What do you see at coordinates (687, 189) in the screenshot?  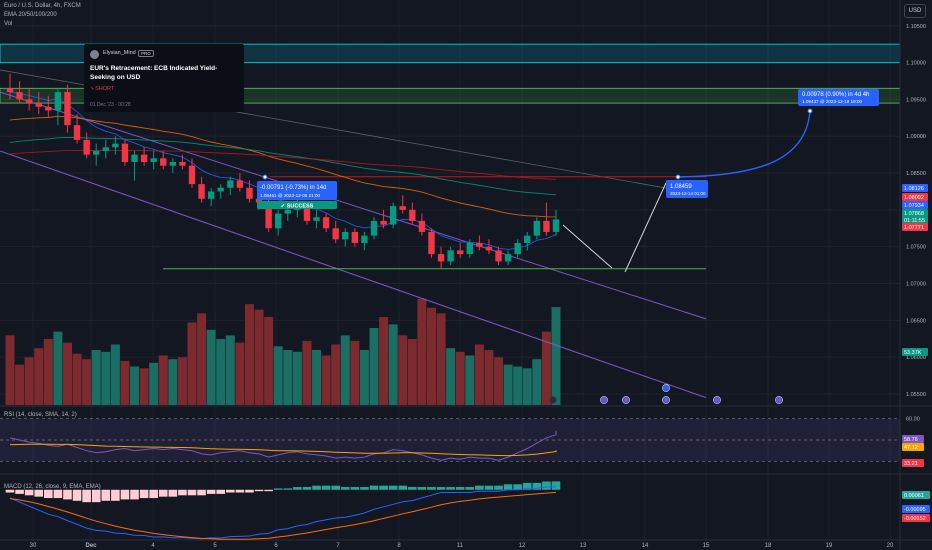 I see `target1-callout` at bounding box center [687, 189].